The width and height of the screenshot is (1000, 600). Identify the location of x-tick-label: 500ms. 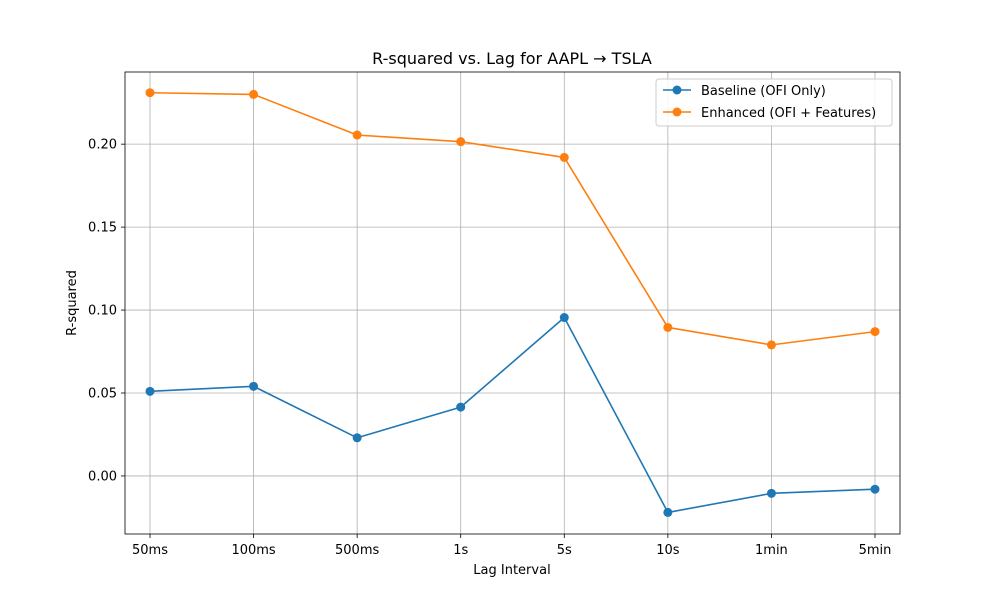
(357, 550).